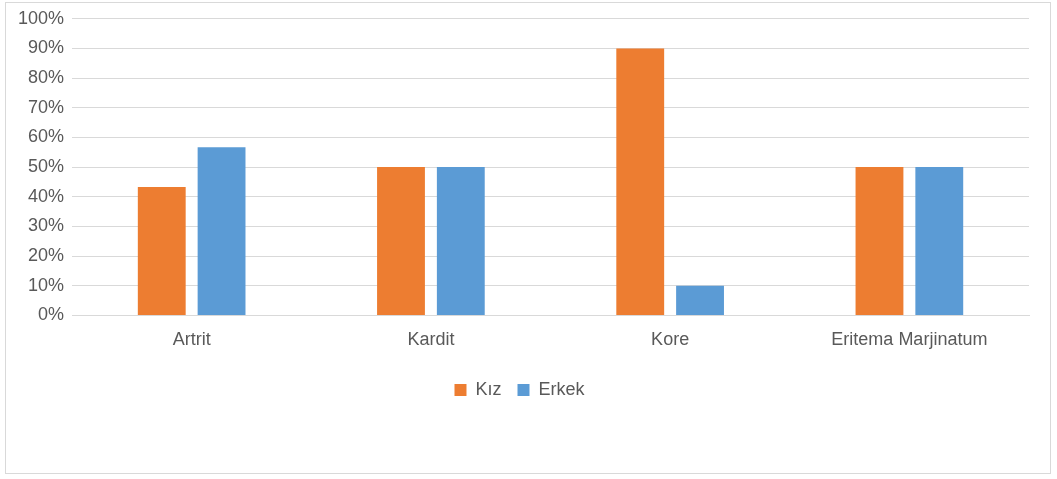 This screenshot has height=479, width=1057. I want to click on legend-label: Erkek, so click(562, 388).